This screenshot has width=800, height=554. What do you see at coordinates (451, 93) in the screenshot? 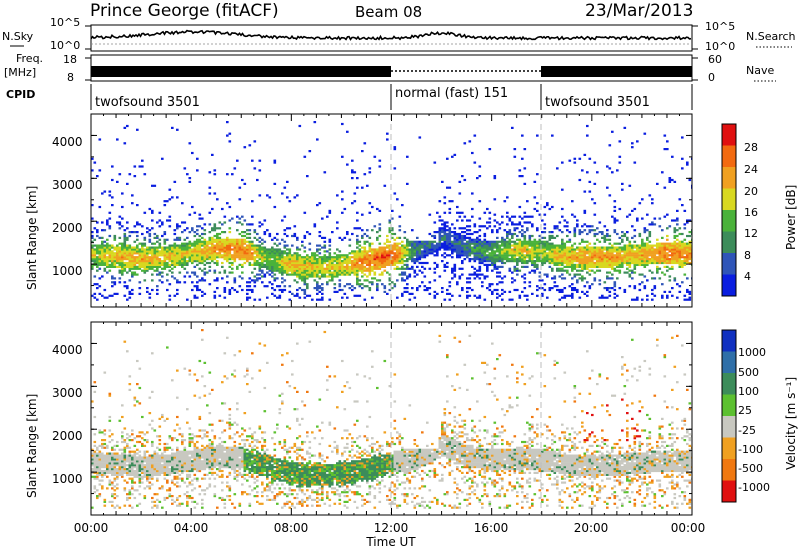
I see `cpid-segment-2: normal (fast) 151` at bounding box center [451, 93].